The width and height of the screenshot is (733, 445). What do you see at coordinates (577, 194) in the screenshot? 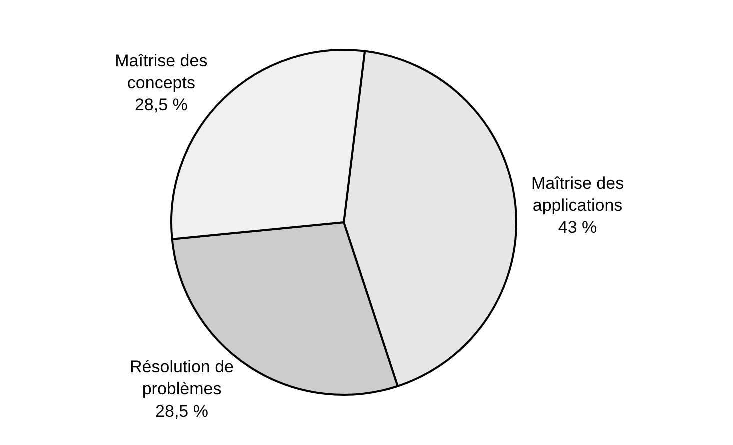
I see `slice-label: Maîtrise des applications` at bounding box center [577, 194].